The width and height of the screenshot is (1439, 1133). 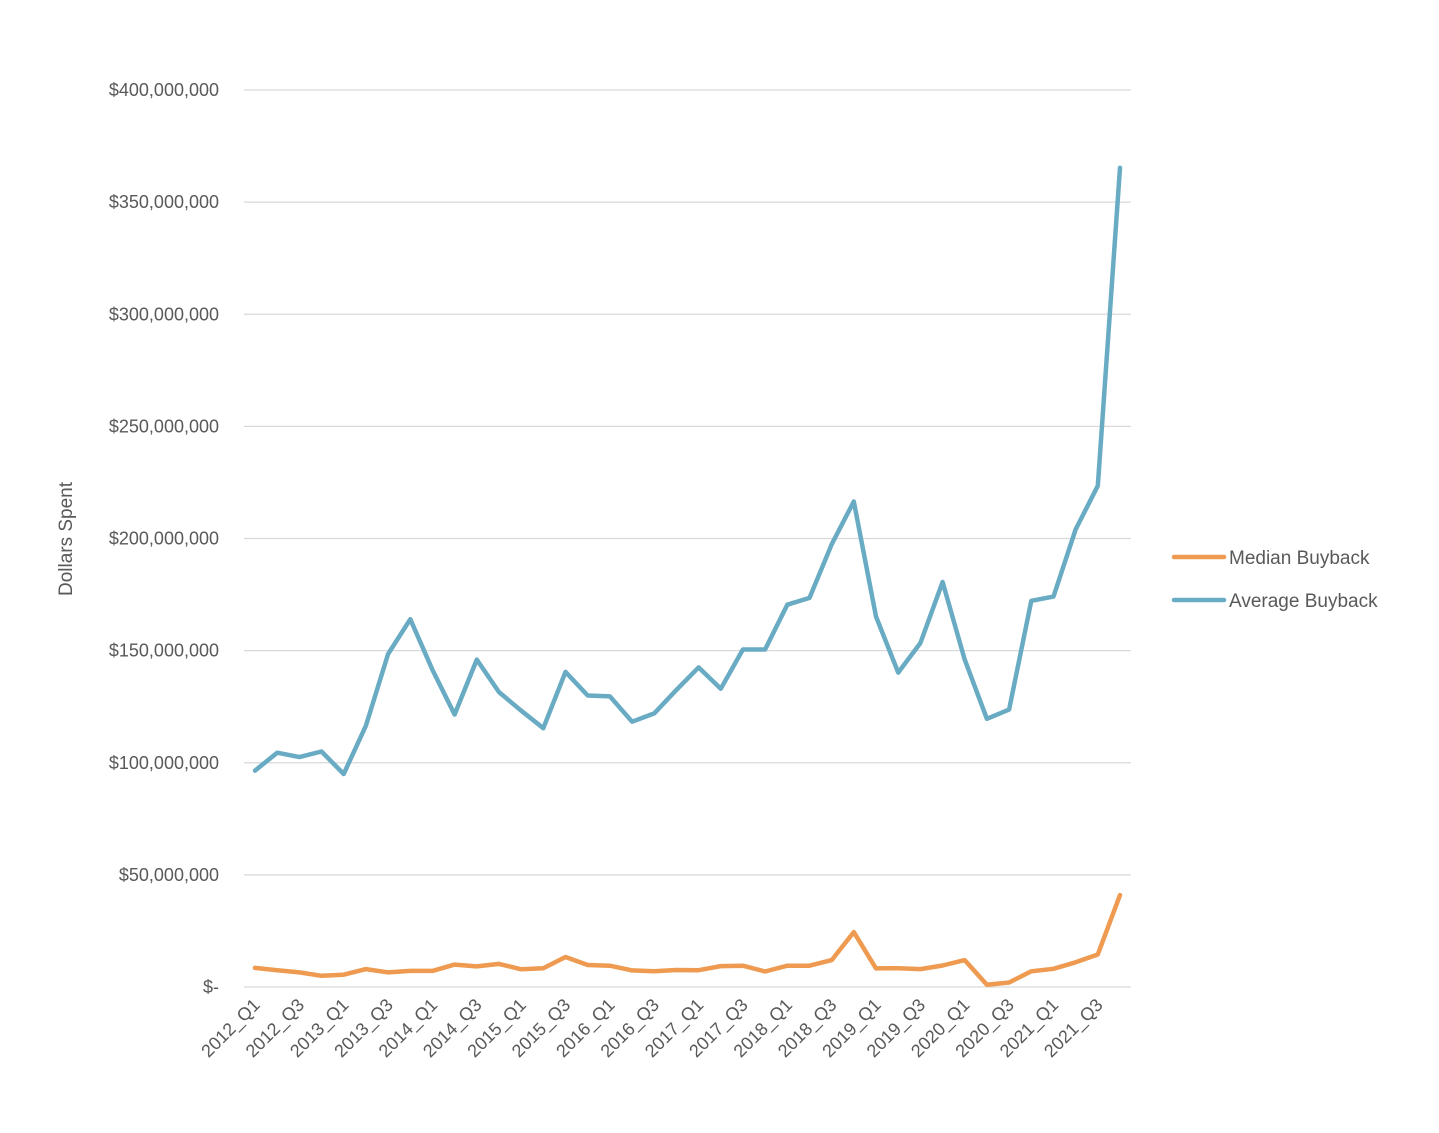 I want to click on y-tick-label: $250,000,000, so click(x=164, y=426).